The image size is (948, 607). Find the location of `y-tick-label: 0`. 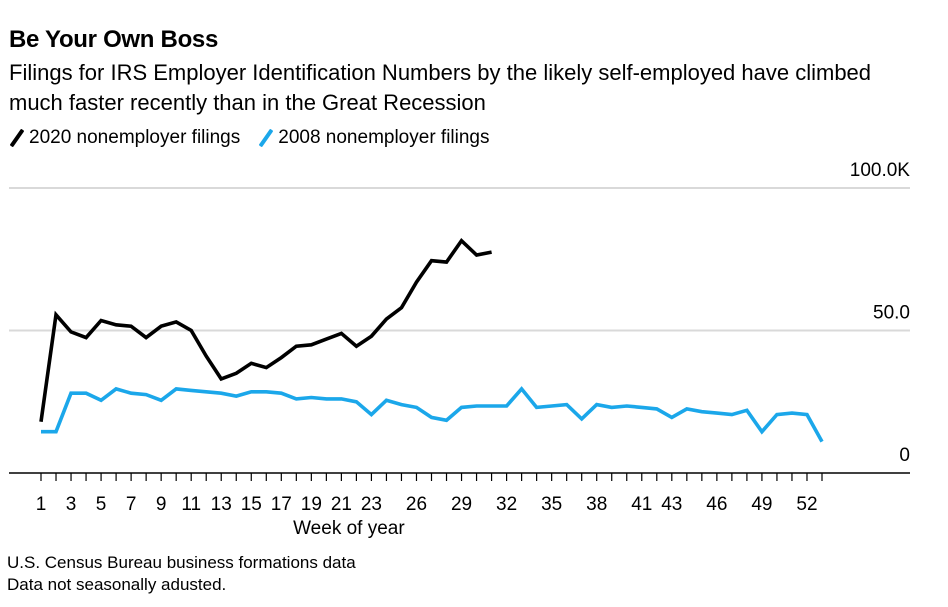

y-tick-label: 0 is located at coordinates (904, 455).